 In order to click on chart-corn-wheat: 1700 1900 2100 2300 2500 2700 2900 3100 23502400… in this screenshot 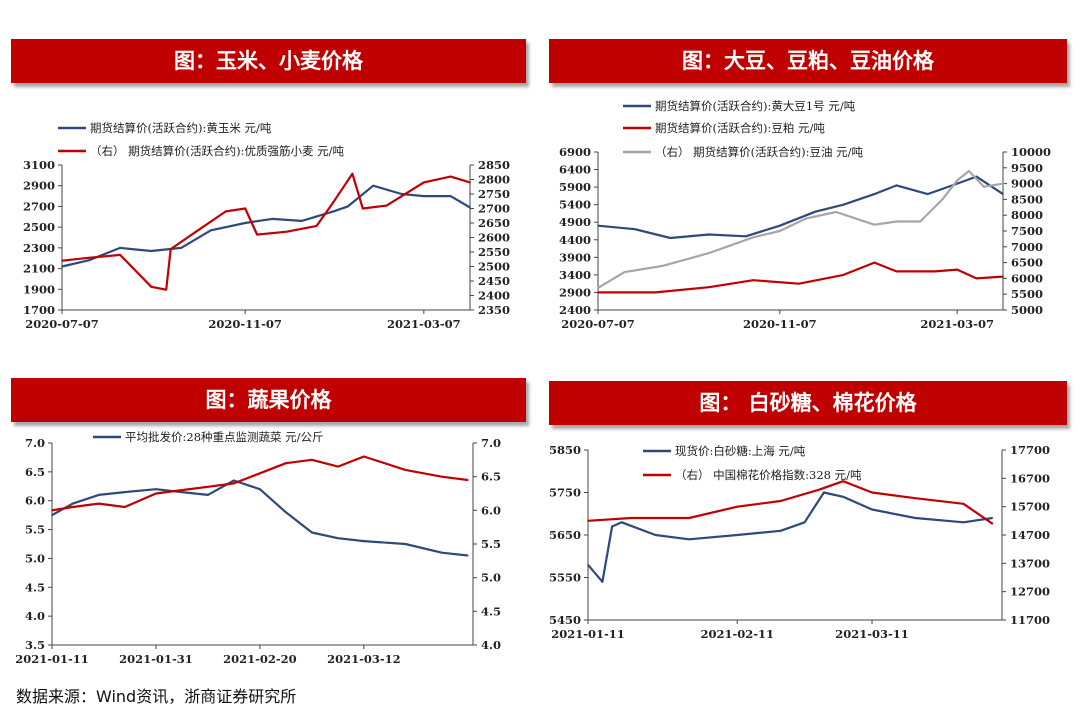, I will do `click(266, 226)`.